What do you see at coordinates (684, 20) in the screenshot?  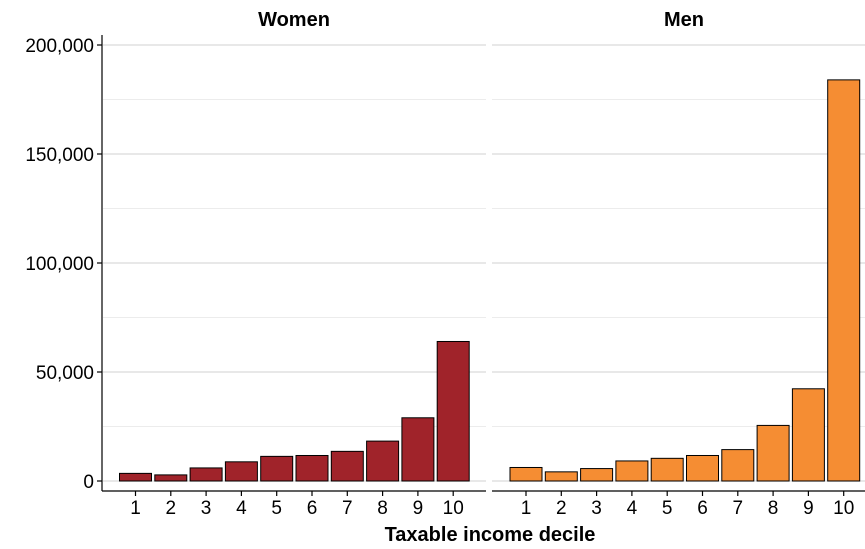 I see `panel-title-men: Men` at bounding box center [684, 20].